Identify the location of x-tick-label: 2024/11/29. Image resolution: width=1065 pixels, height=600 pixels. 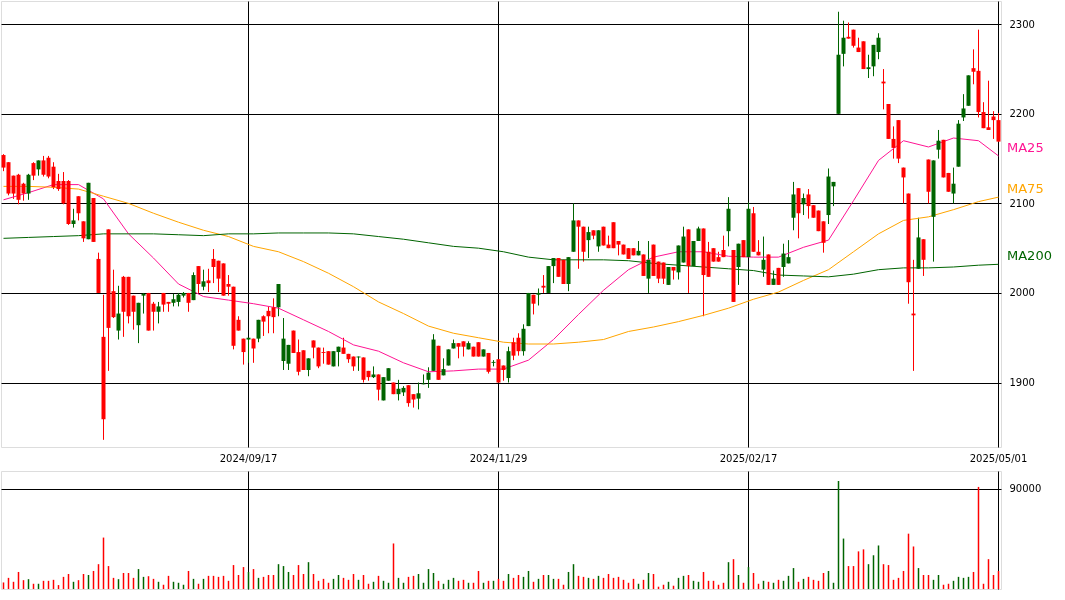
(498, 458).